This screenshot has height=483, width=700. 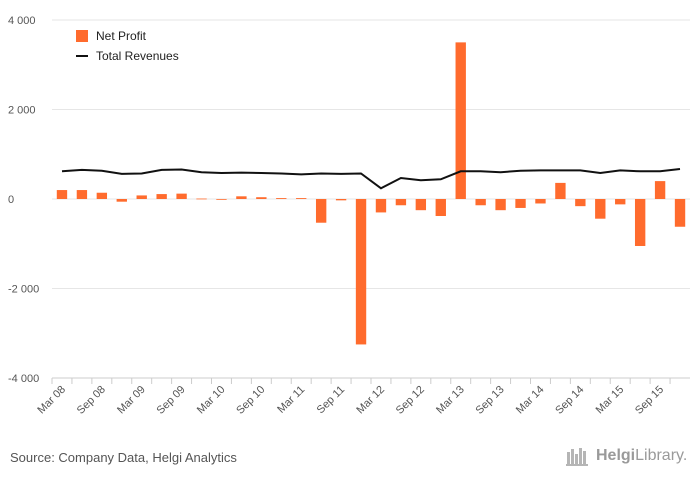 What do you see at coordinates (490, 400) in the screenshot?
I see `x-tick-label: Sep 13` at bounding box center [490, 400].